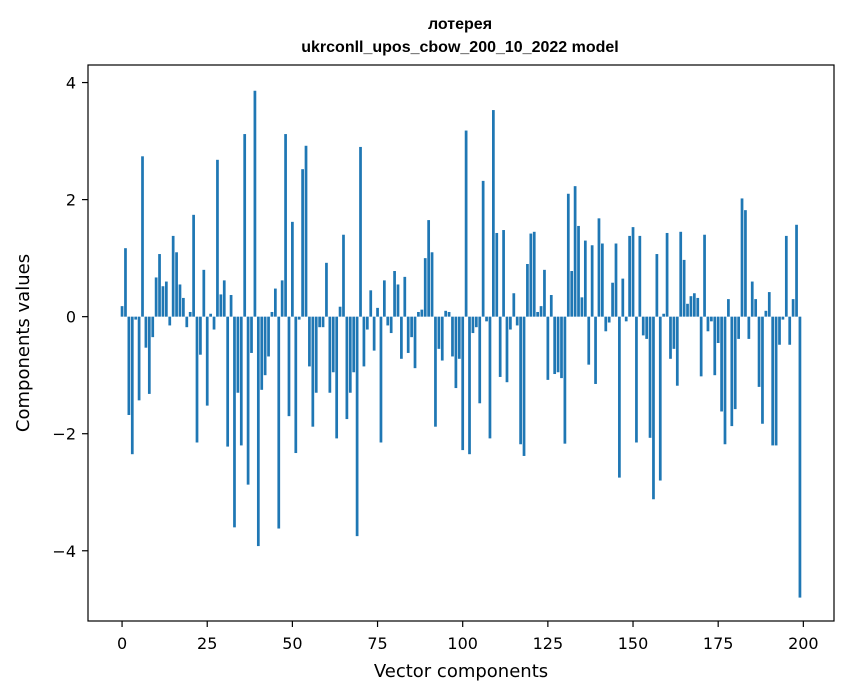 This screenshot has width=847, height=696. I want to click on x-tick-label: 150, so click(633, 643).